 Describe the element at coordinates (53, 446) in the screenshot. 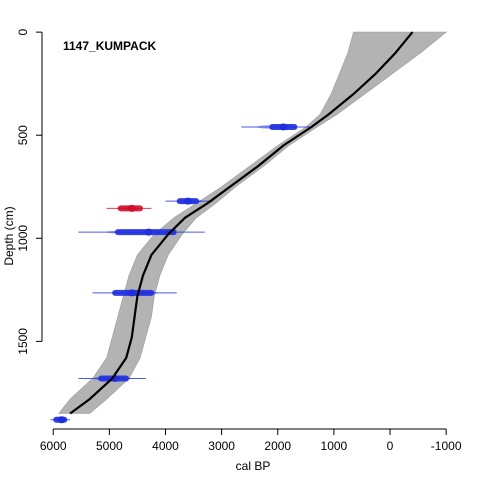

I see `x-tick-label: 6000` at that location.